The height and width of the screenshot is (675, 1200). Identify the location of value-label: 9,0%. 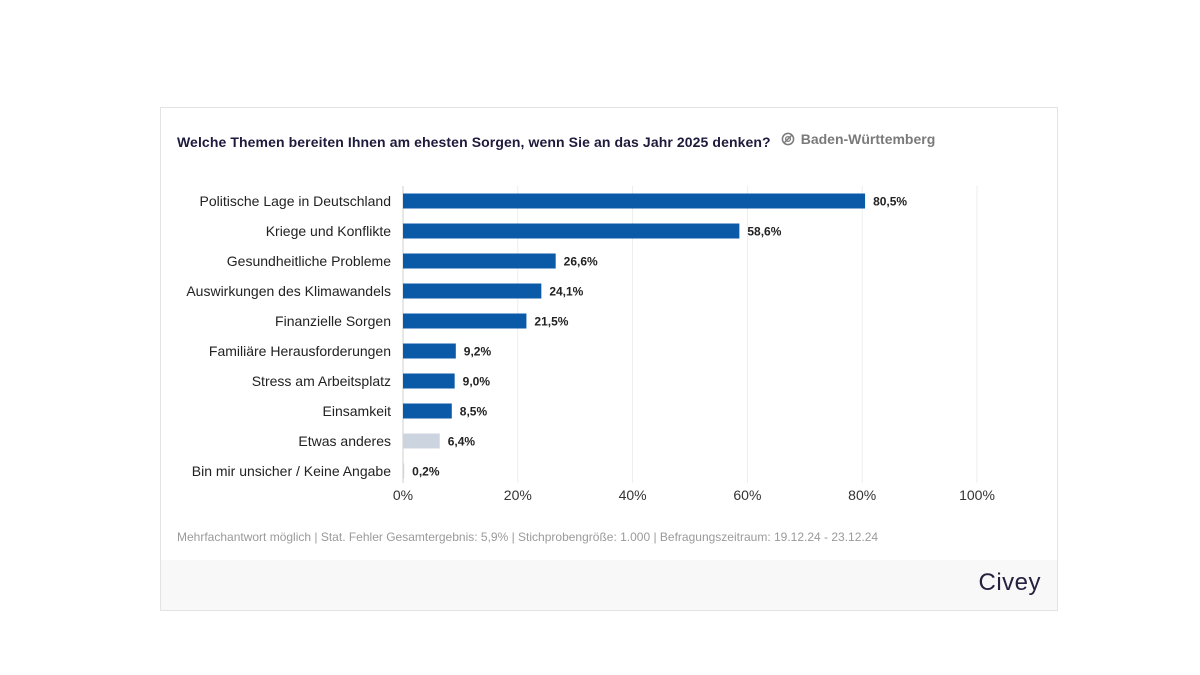
(477, 382).